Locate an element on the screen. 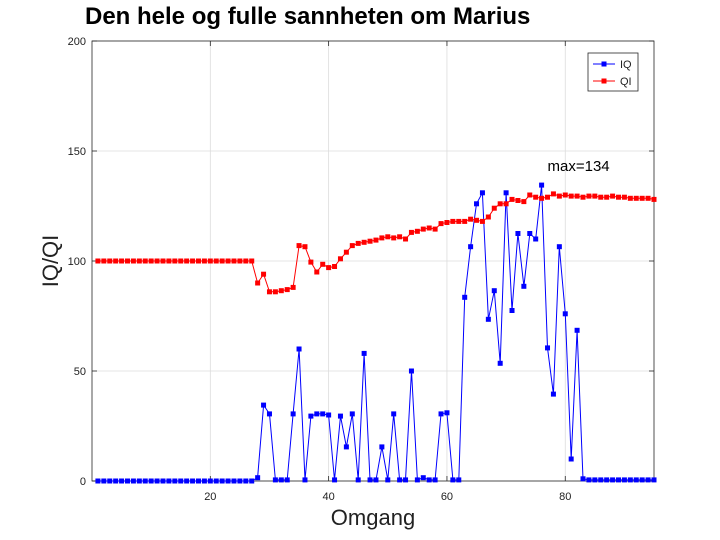 This screenshot has width=720, height=540. y-tick-label: 50 is located at coordinates (80, 372).